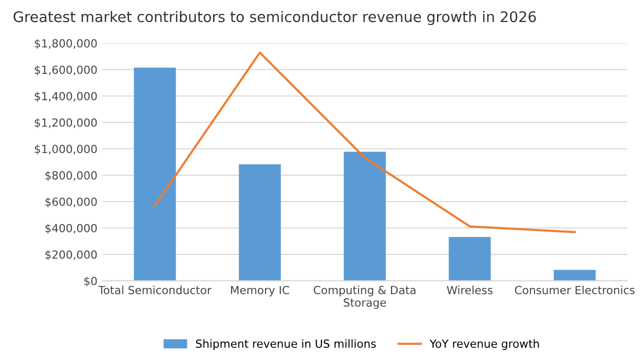 Image resolution: width=640 pixels, height=360 pixels. What do you see at coordinates (71, 255) in the screenshot?
I see `y-tick-label: $200,000` at bounding box center [71, 255].